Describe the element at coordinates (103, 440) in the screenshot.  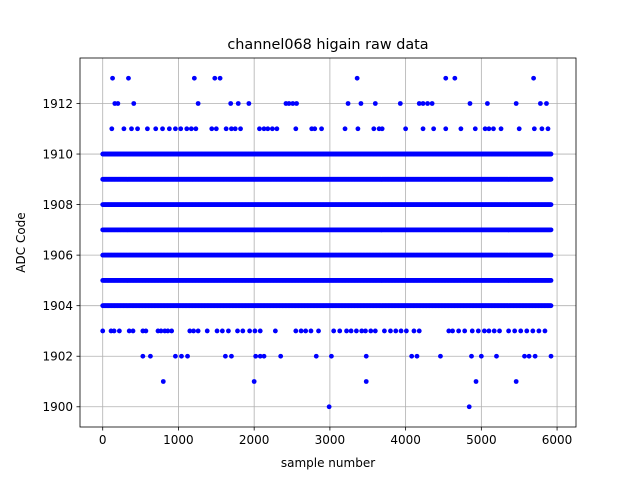
I see `x-tick-label: 0` at that location.